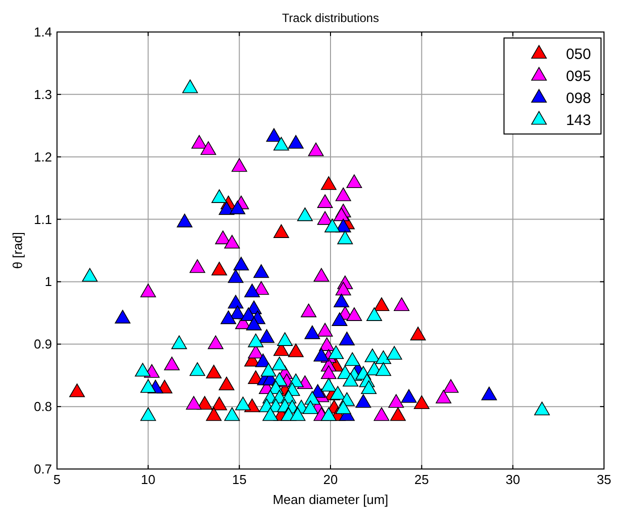 The width and height of the screenshot is (622, 510). Describe the element at coordinates (43, 32) in the screenshot. I see `y-tick-label: 1.4` at that location.